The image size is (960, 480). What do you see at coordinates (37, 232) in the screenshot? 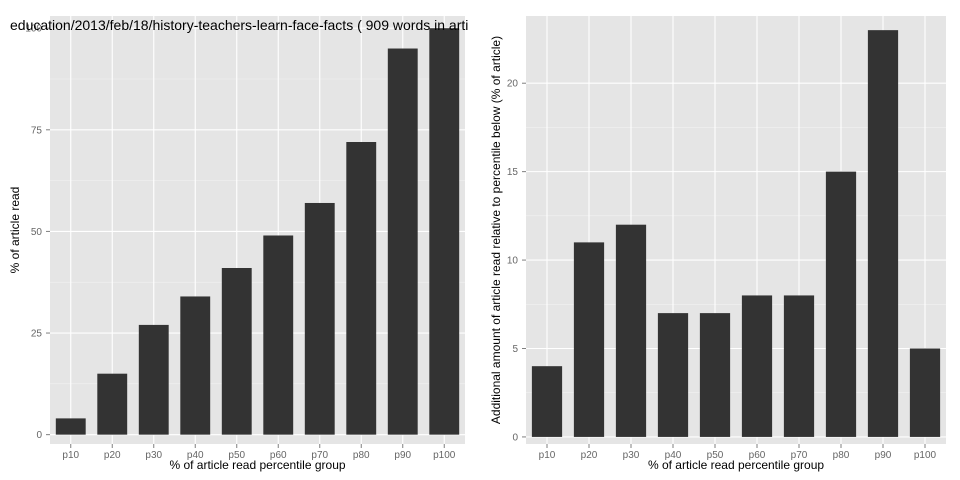
I see `y-tick-label: 50` at bounding box center [37, 232].